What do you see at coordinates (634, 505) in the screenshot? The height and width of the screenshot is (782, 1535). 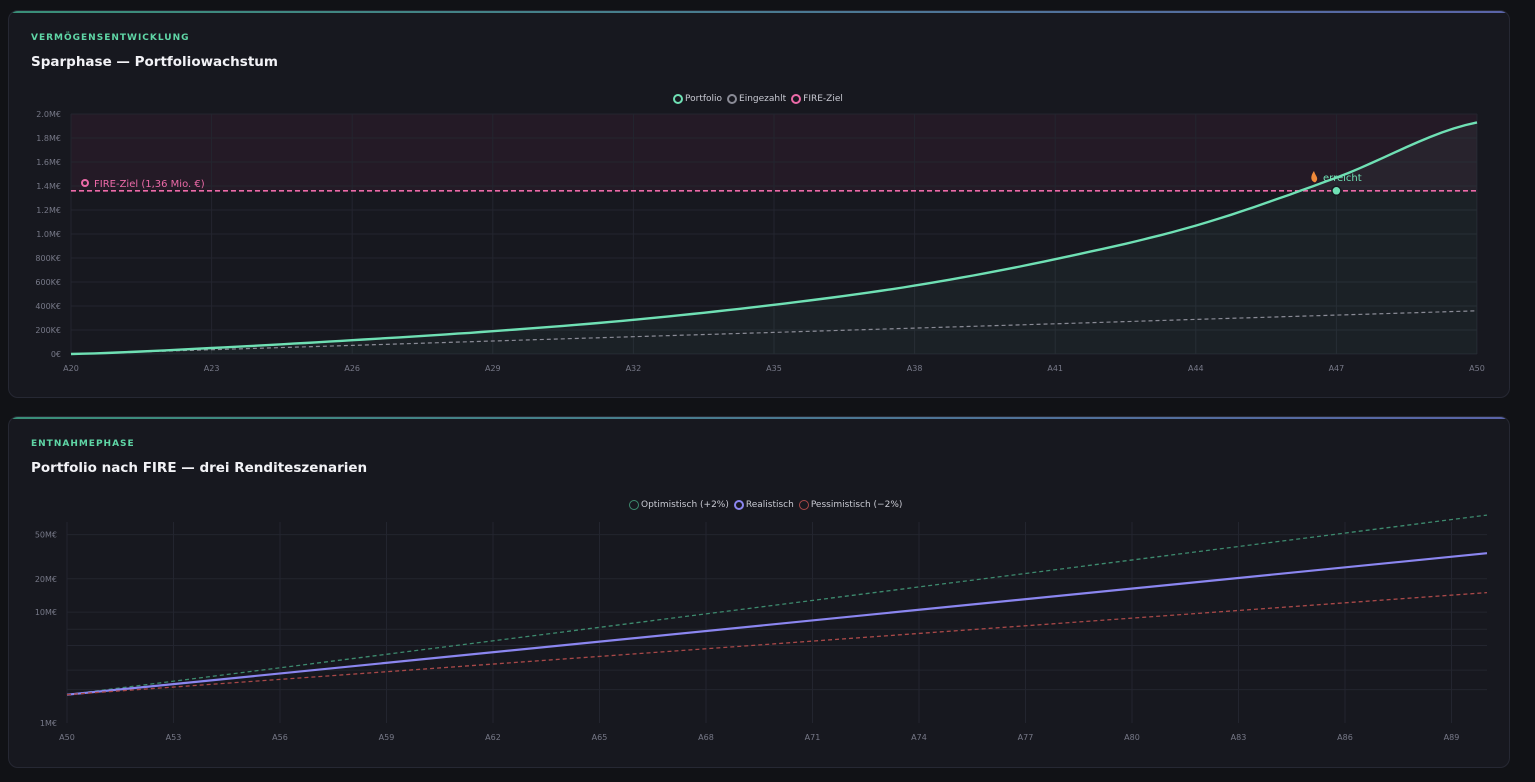 I see `legend-marker-optimistic` at bounding box center [634, 505].